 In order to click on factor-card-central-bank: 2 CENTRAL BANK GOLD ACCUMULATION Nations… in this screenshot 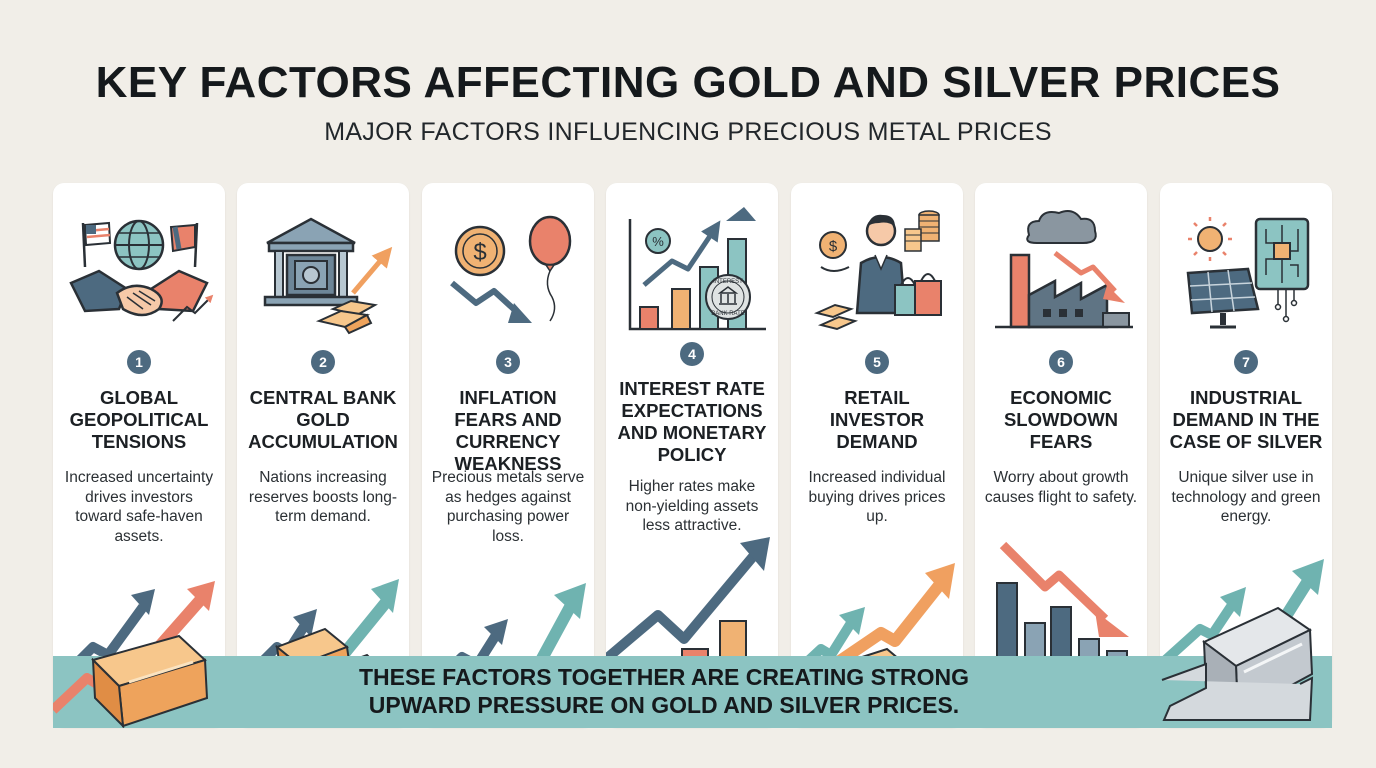, I will do `click(323, 455)`.